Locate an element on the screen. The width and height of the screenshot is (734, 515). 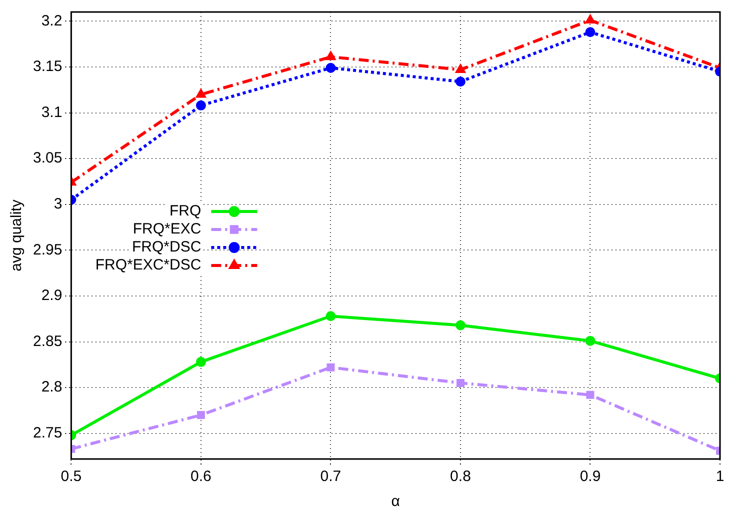
x-tick-label: 0.9 is located at coordinates (590, 477).